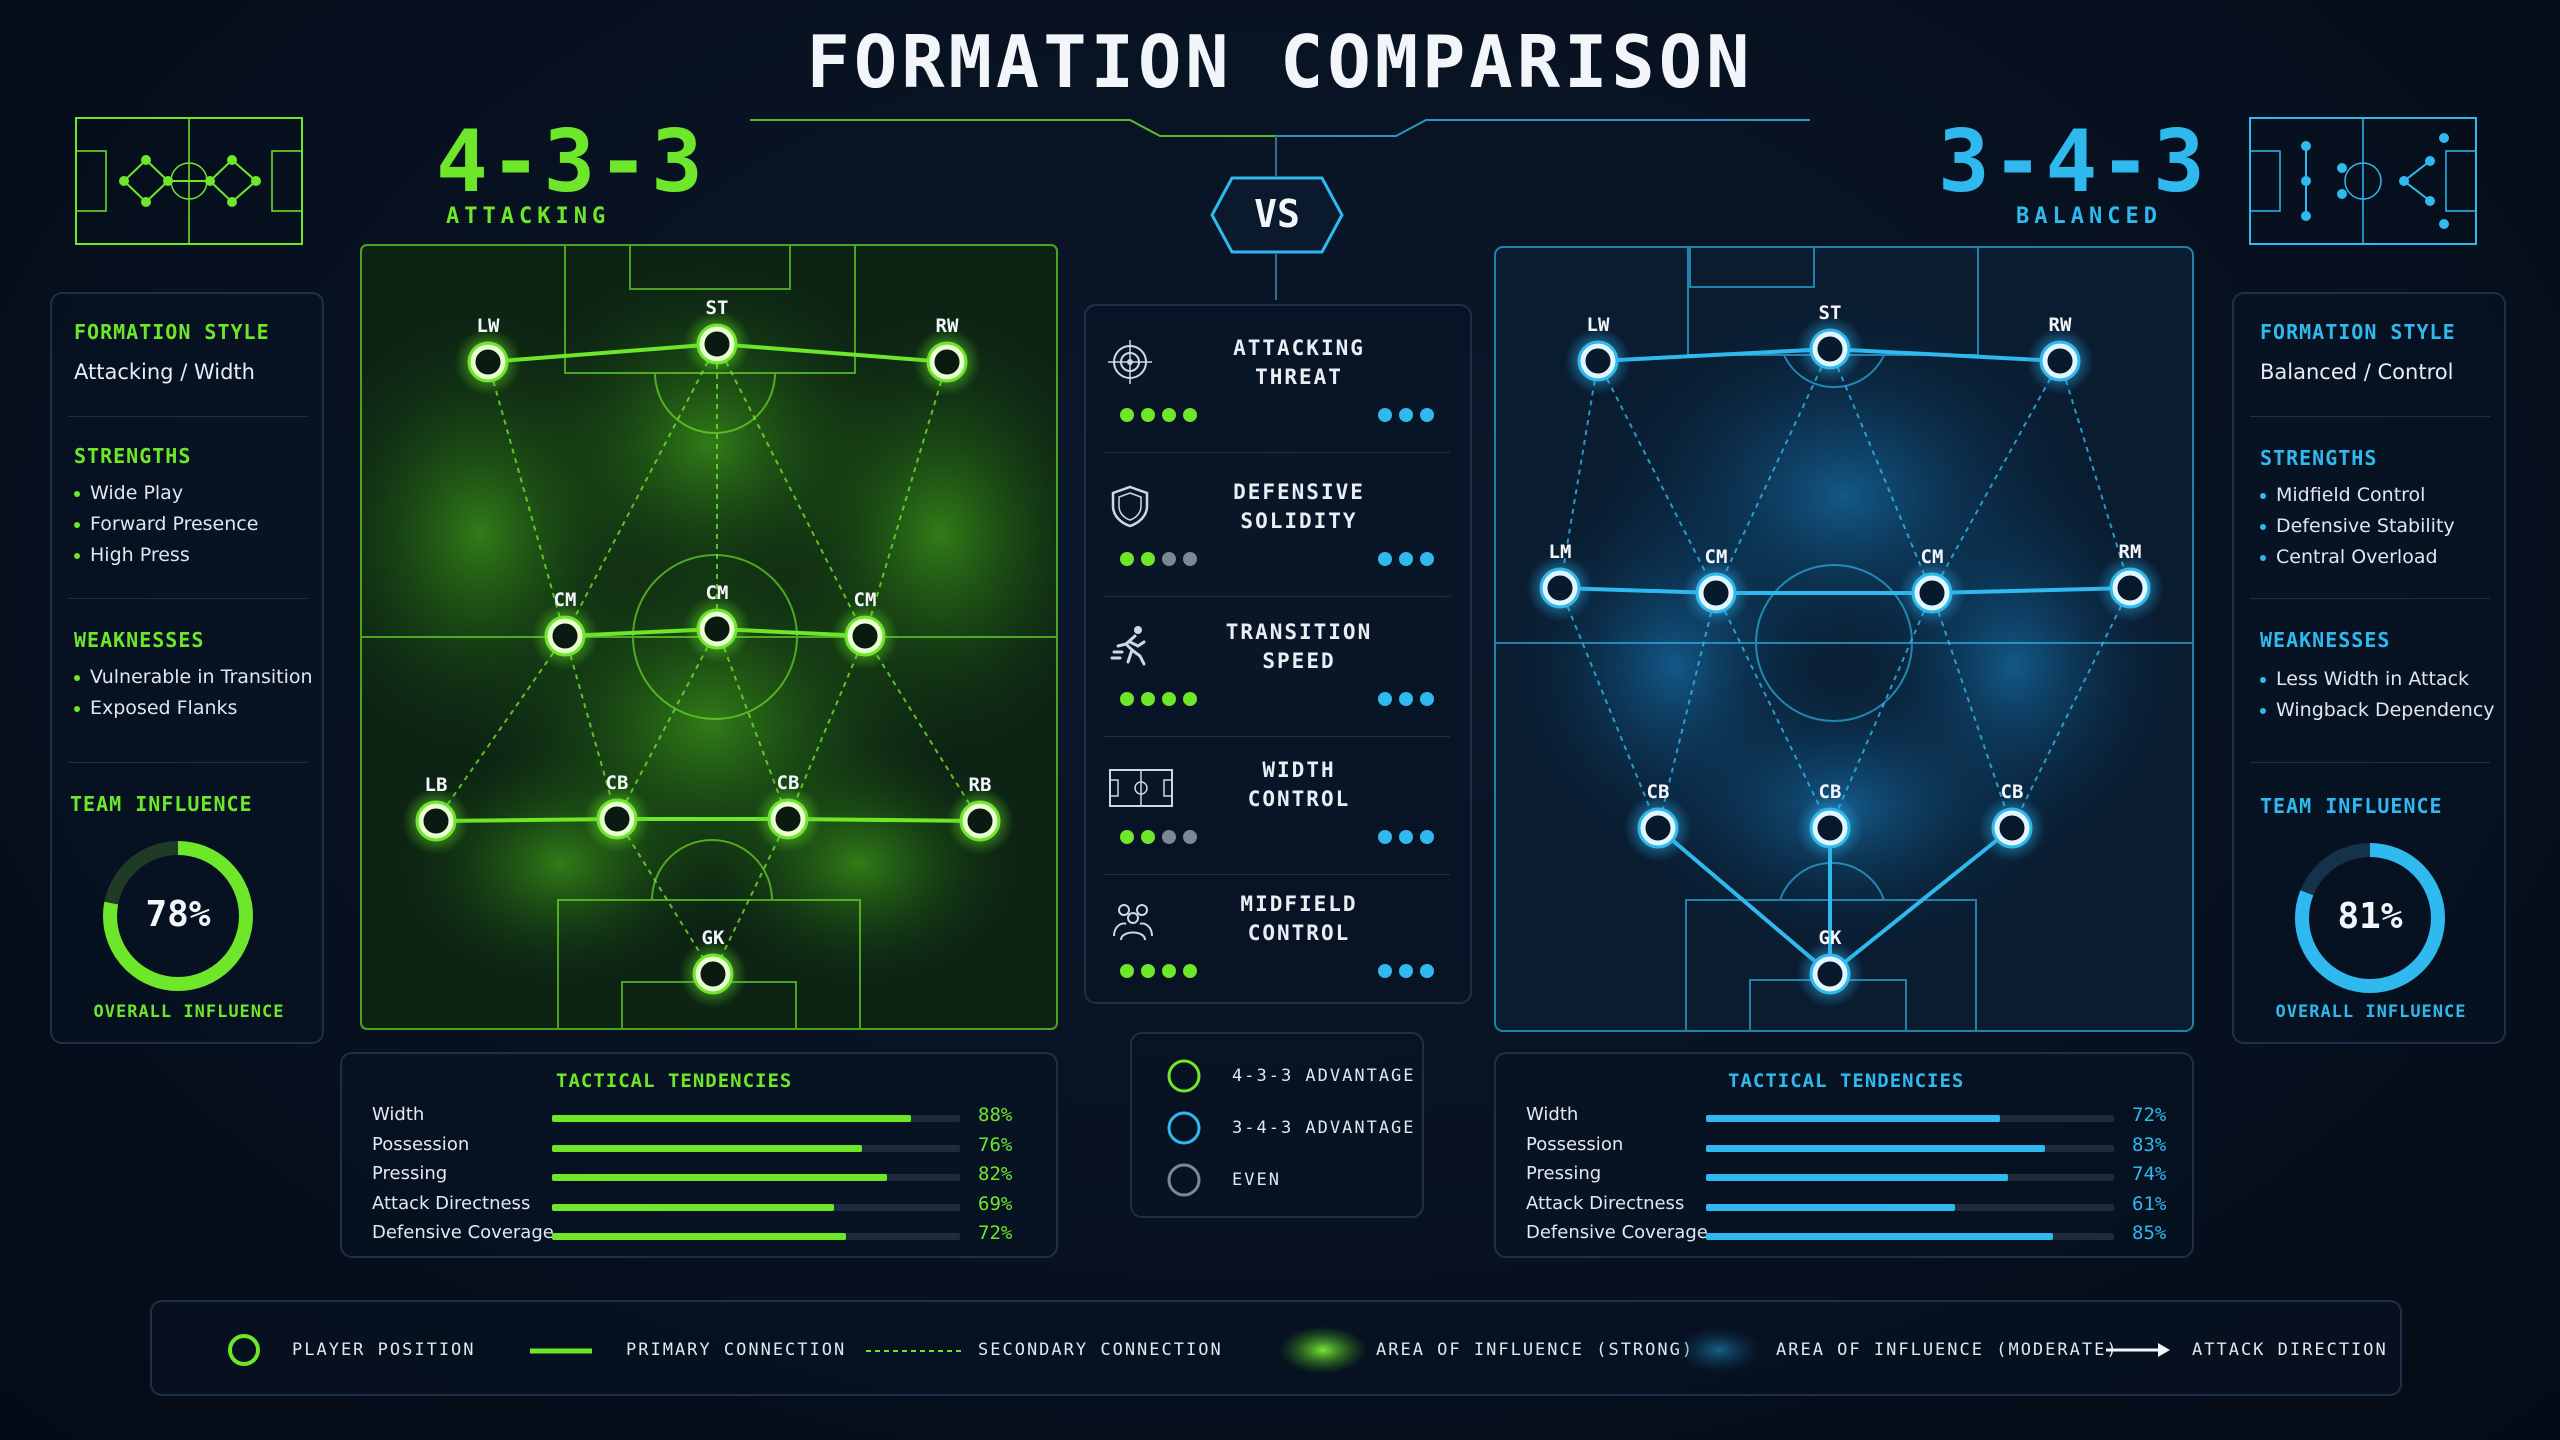 This screenshot has width=2560, height=1440. I want to click on metric-label: WIDTH CONTROL, so click(1299, 785).